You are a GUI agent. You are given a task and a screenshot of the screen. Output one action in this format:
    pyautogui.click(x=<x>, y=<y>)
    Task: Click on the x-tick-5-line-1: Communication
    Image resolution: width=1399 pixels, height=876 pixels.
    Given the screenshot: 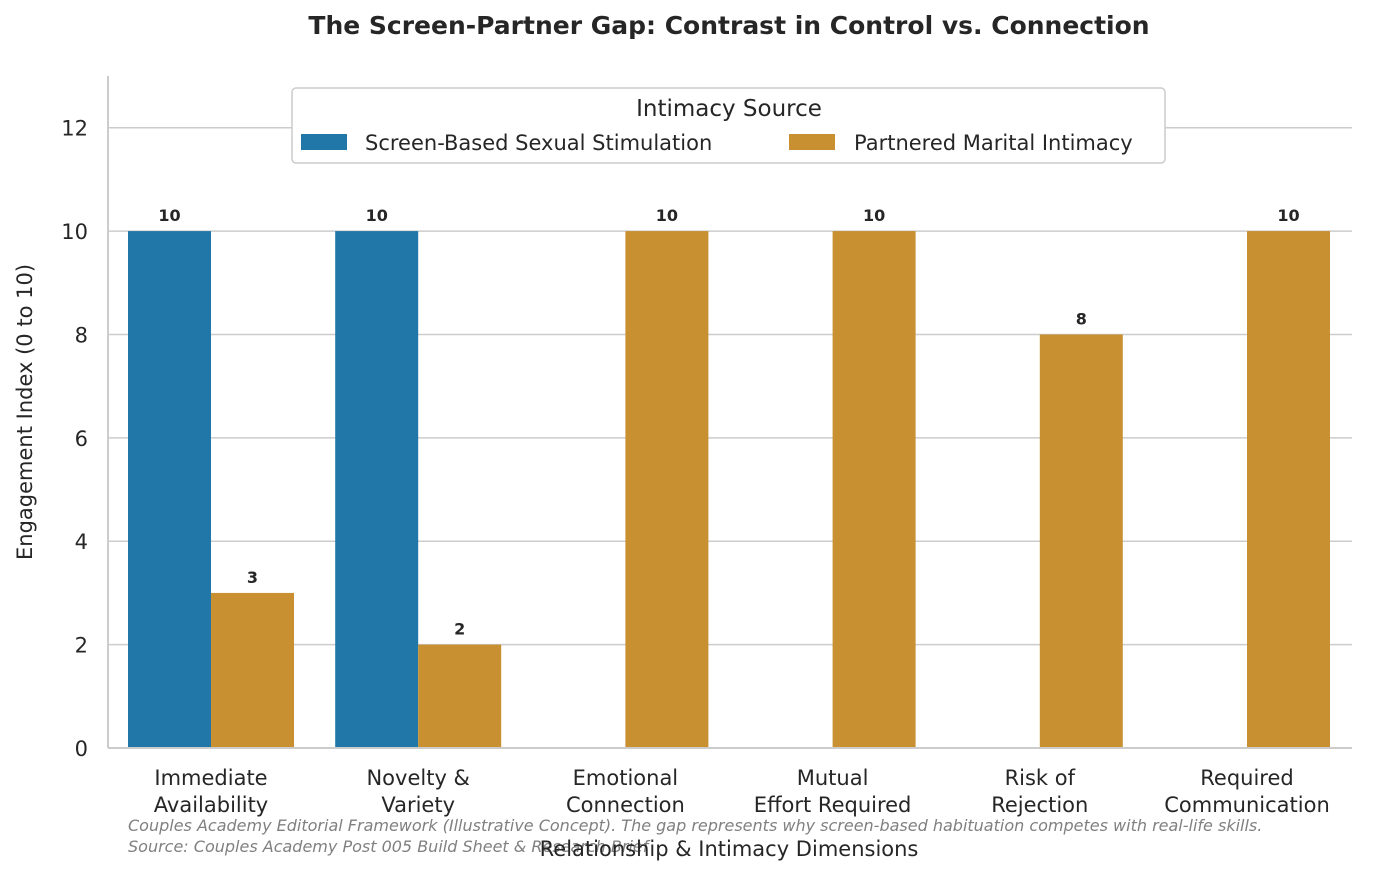 What is the action you would take?
    pyautogui.click(x=1247, y=805)
    